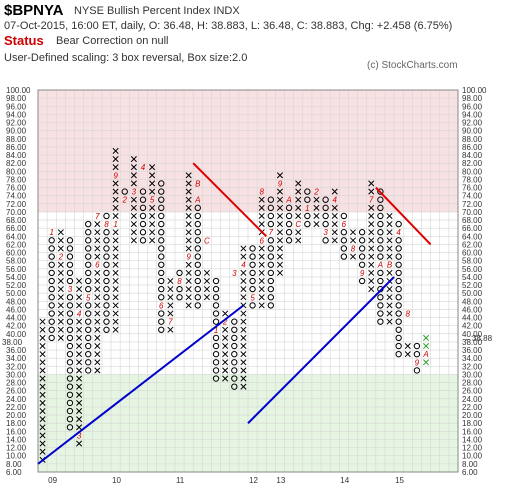 The image size is (520, 498). Describe the element at coordinates (16, 431) in the screenshot. I see `y-tick-left: 16.00` at that location.